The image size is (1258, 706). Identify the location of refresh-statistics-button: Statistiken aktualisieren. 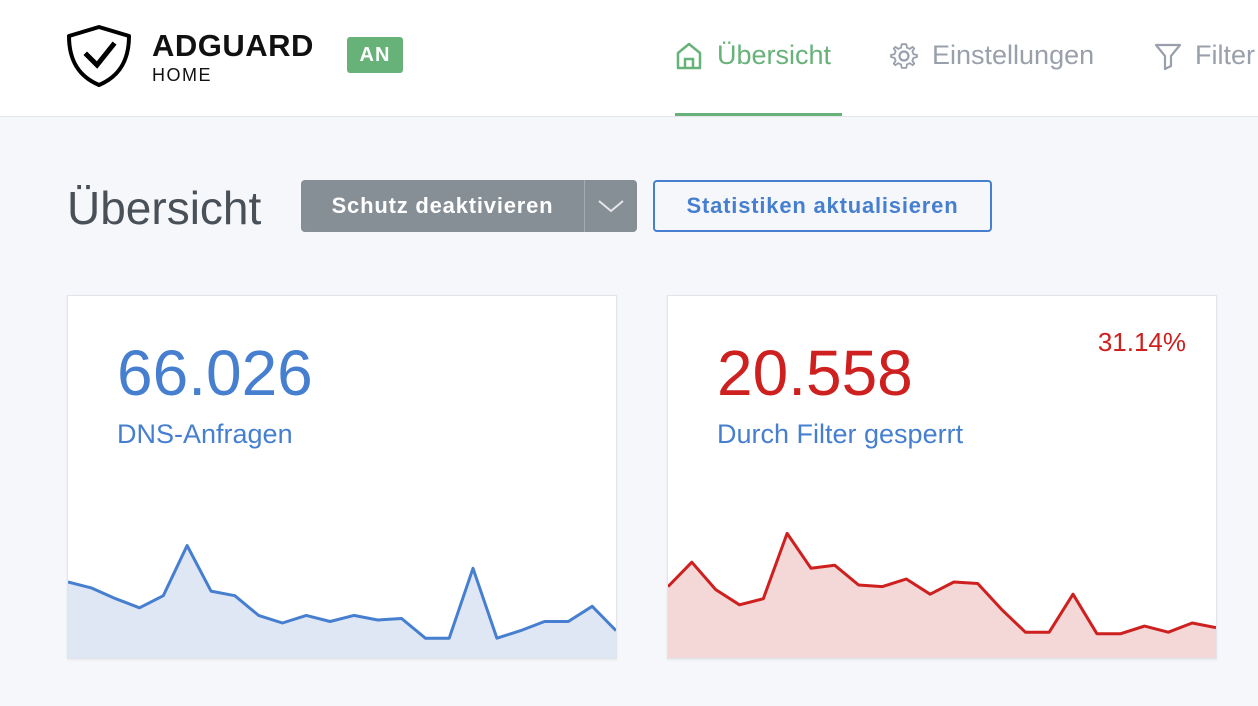
(822, 206).